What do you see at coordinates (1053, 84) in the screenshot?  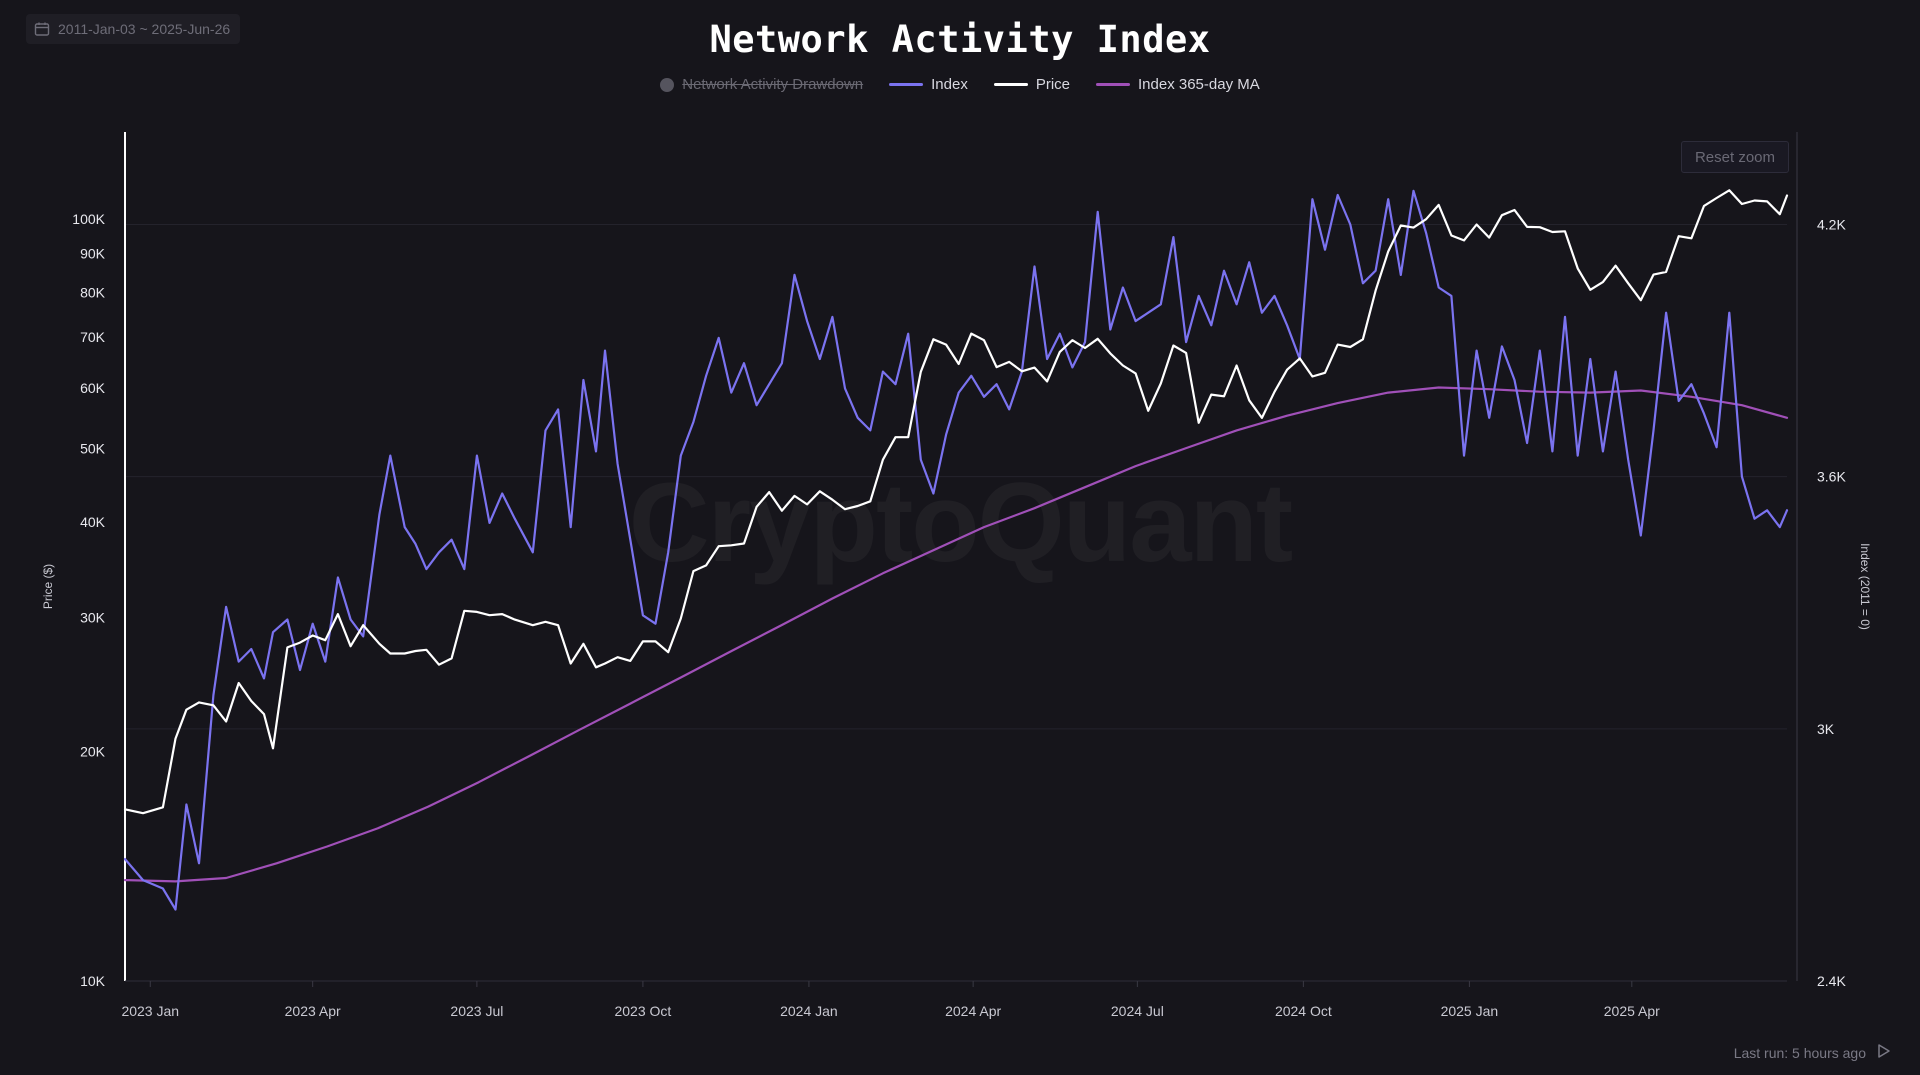 I see `legend-label-price: Price` at bounding box center [1053, 84].